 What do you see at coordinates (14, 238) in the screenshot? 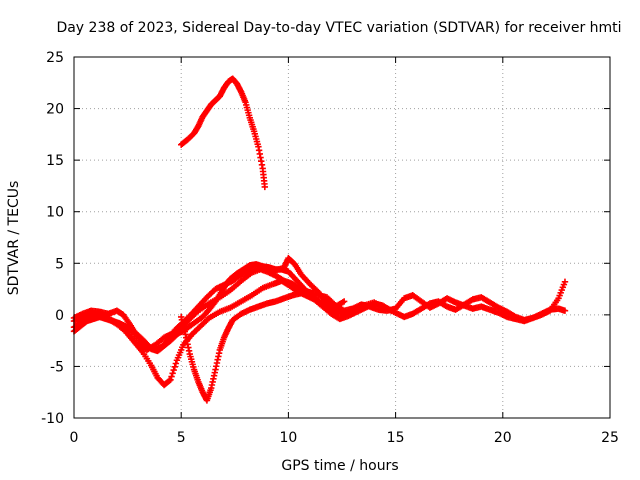
I see `y-axis-label: SDTVAR / TECUs` at bounding box center [14, 238].